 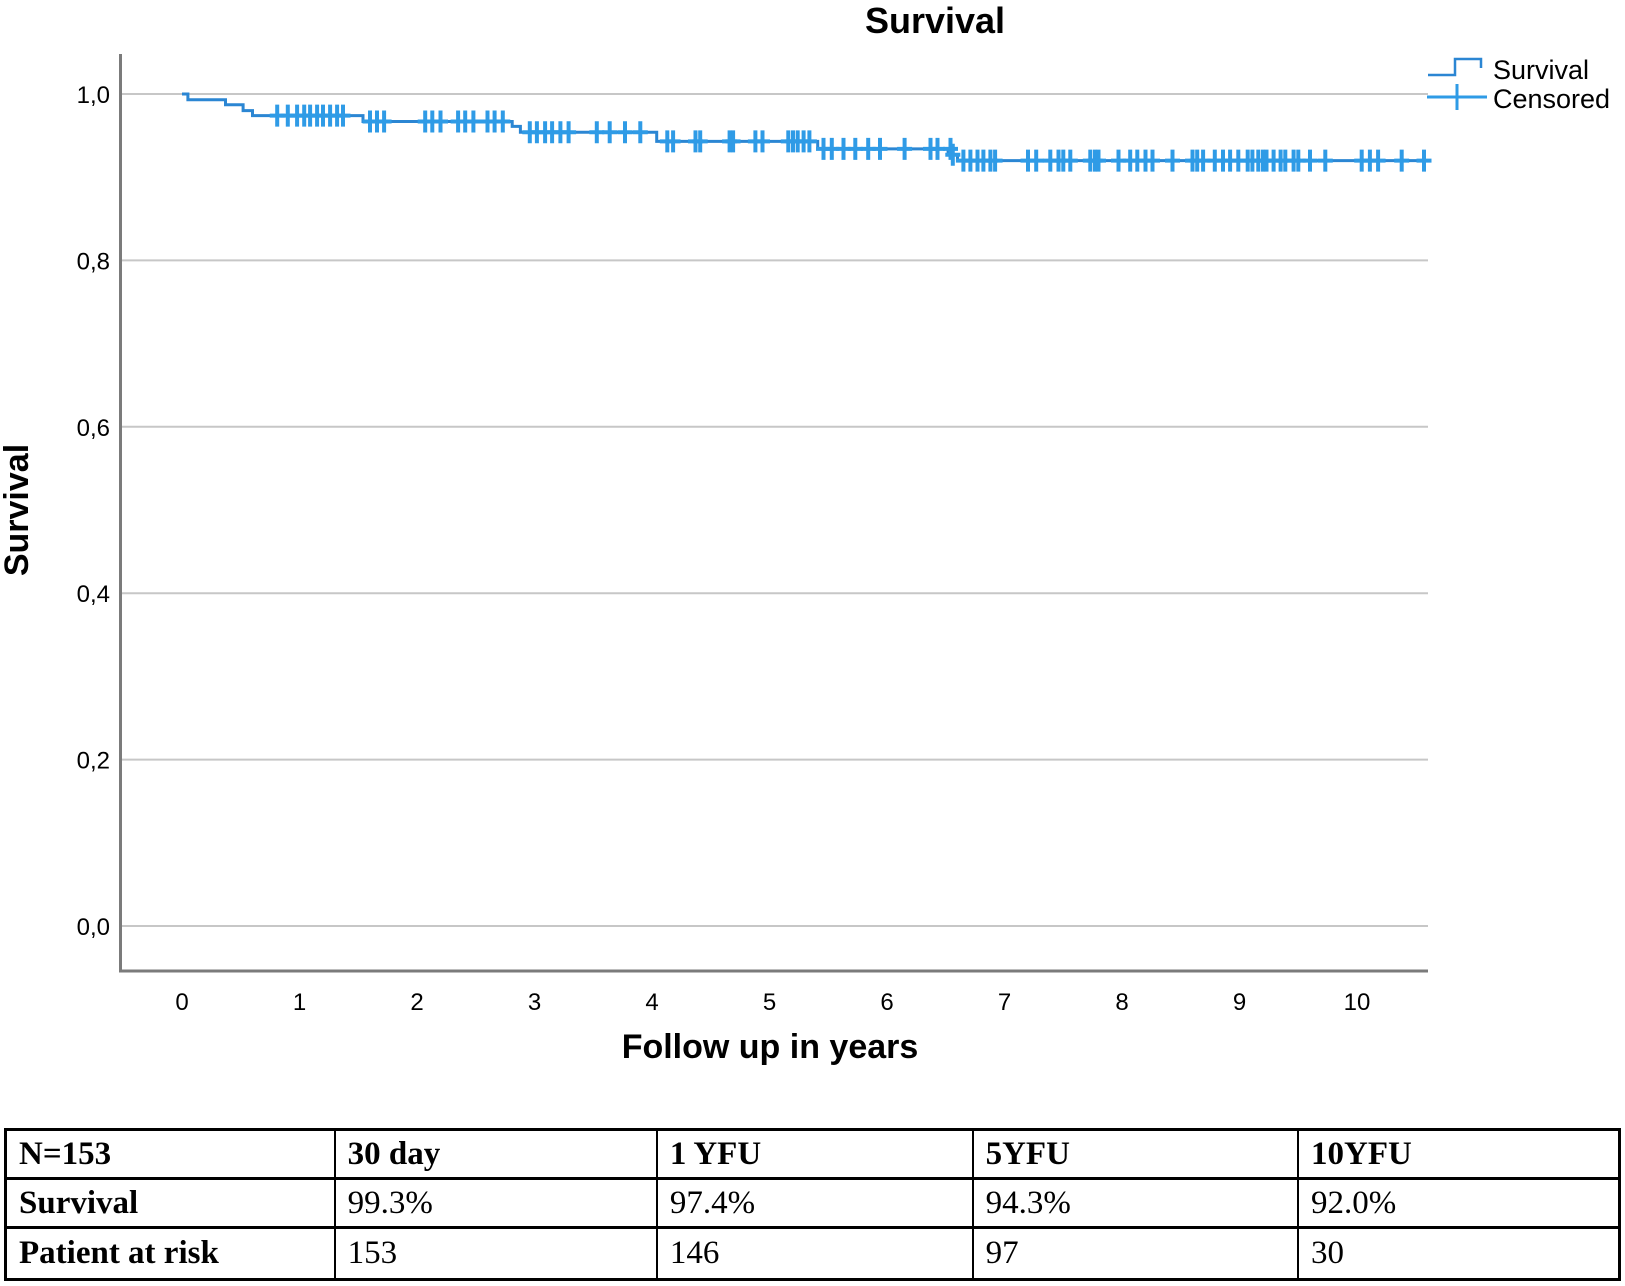 What do you see at coordinates (1455, 67) in the screenshot?
I see `survival-step-line-icon` at bounding box center [1455, 67].